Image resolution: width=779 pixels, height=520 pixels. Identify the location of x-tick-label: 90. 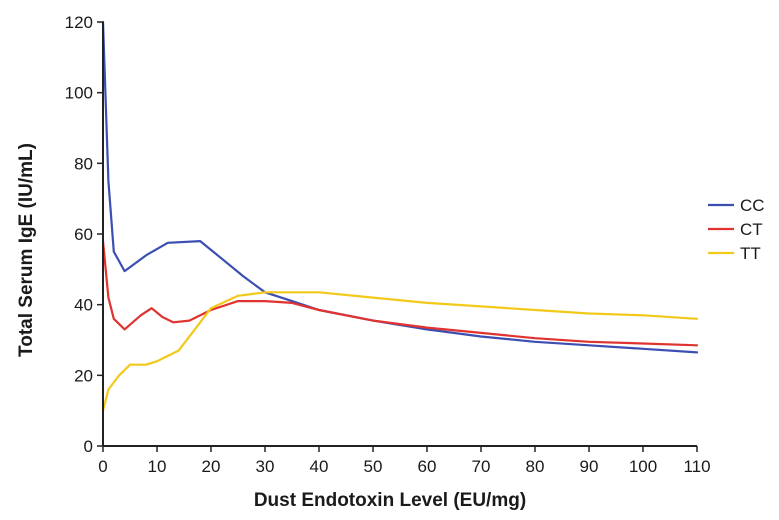
(589, 466).